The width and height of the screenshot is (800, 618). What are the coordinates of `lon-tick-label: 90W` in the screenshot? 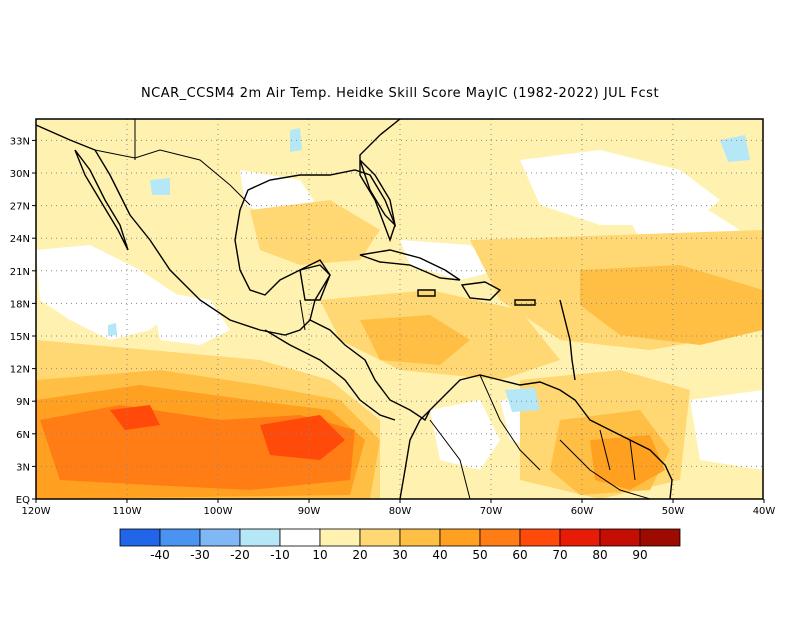 It's located at (309, 511).